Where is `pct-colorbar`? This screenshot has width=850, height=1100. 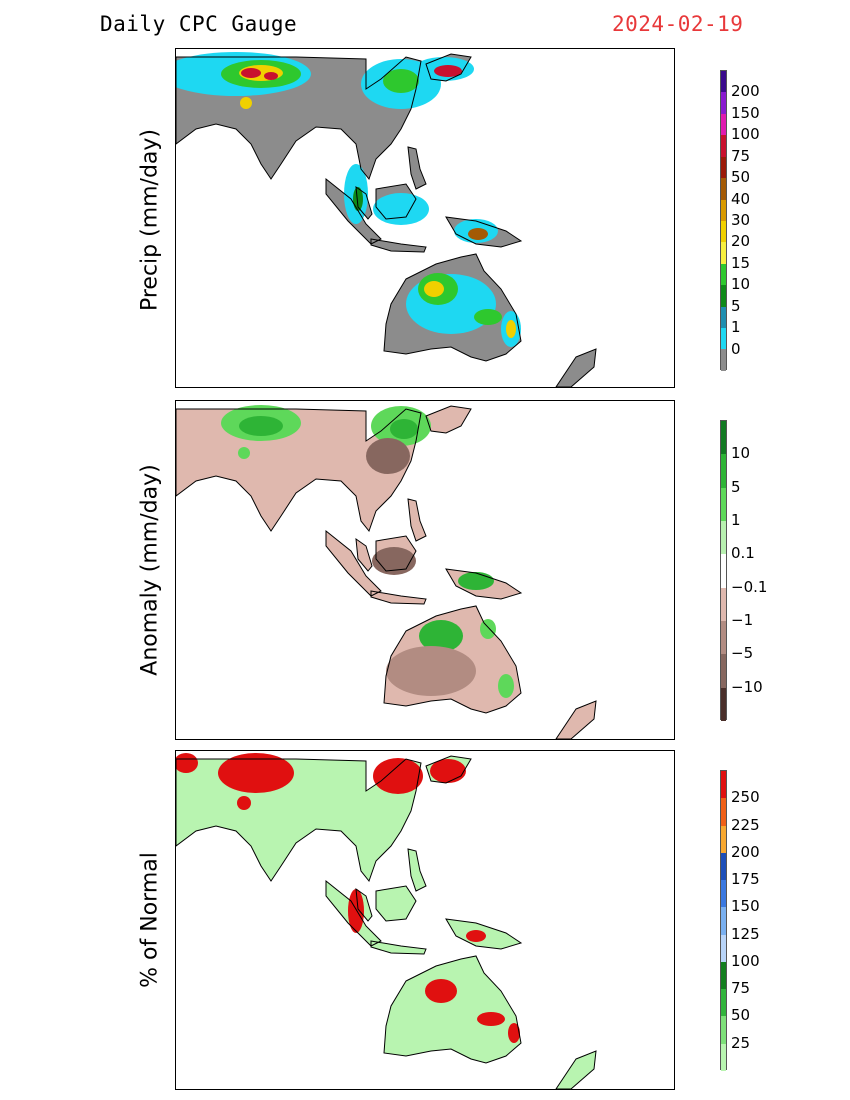 pct-colorbar is located at coordinates (723, 920).